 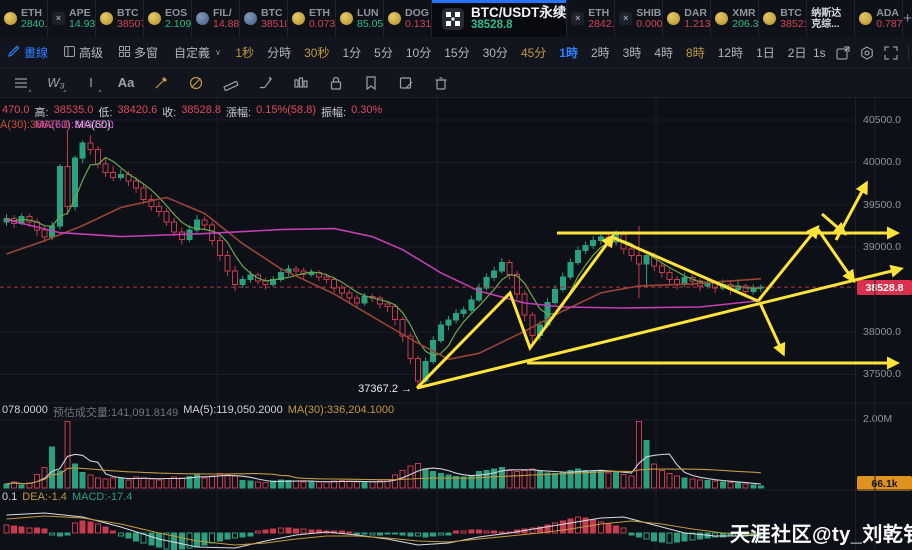 I want to click on timeframe-3時: 3時, so click(x=632, y=53).